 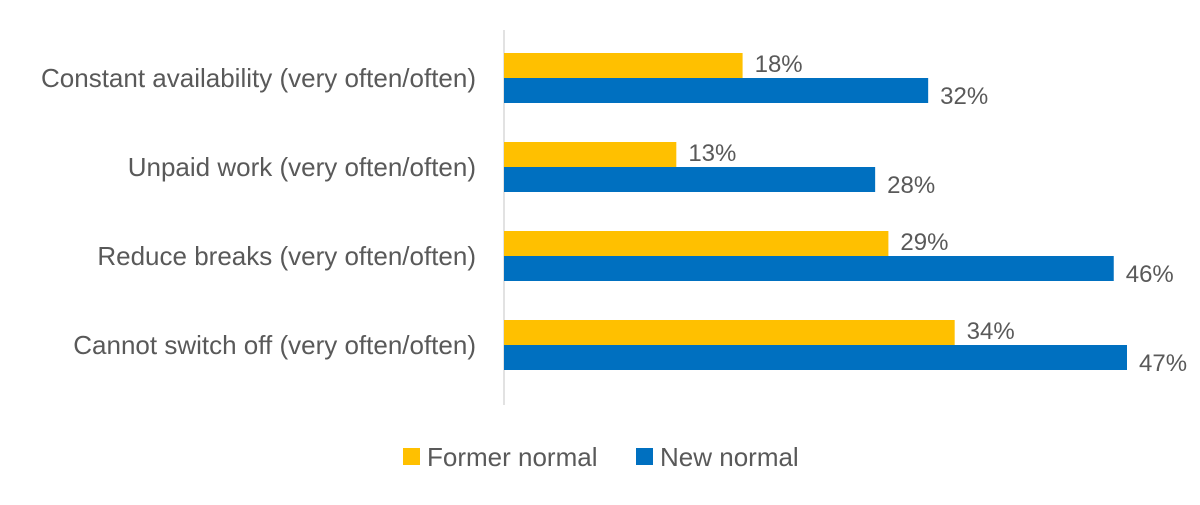 I want to click on category-label: Unpaid work (very often/often), so click(x=302, y=167).